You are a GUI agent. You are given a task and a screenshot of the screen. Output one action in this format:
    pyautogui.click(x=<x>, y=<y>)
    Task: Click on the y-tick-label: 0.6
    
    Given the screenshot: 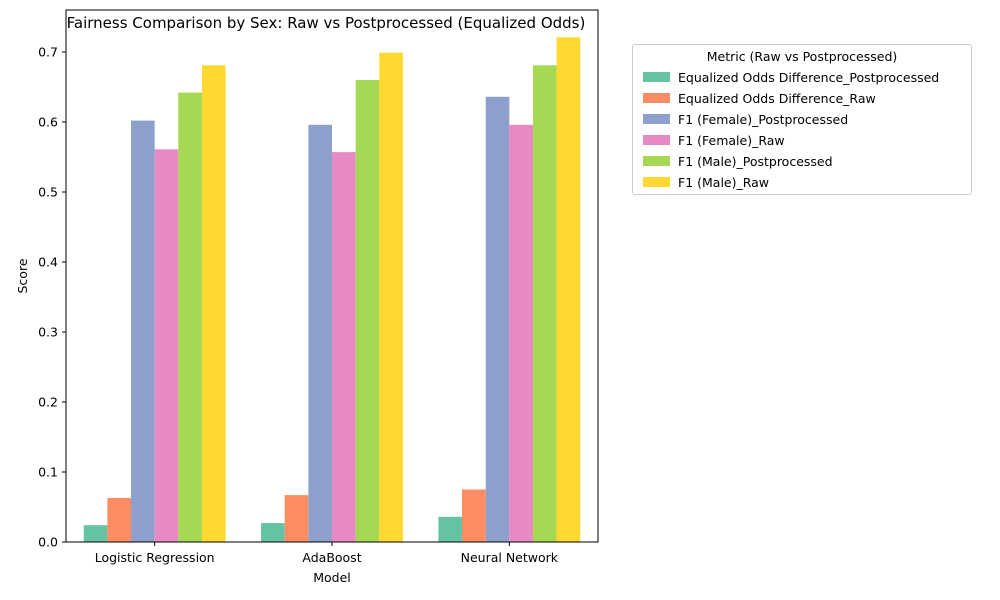 What is the action you would take?
    pyautogui.click(x=48, y=122)
    